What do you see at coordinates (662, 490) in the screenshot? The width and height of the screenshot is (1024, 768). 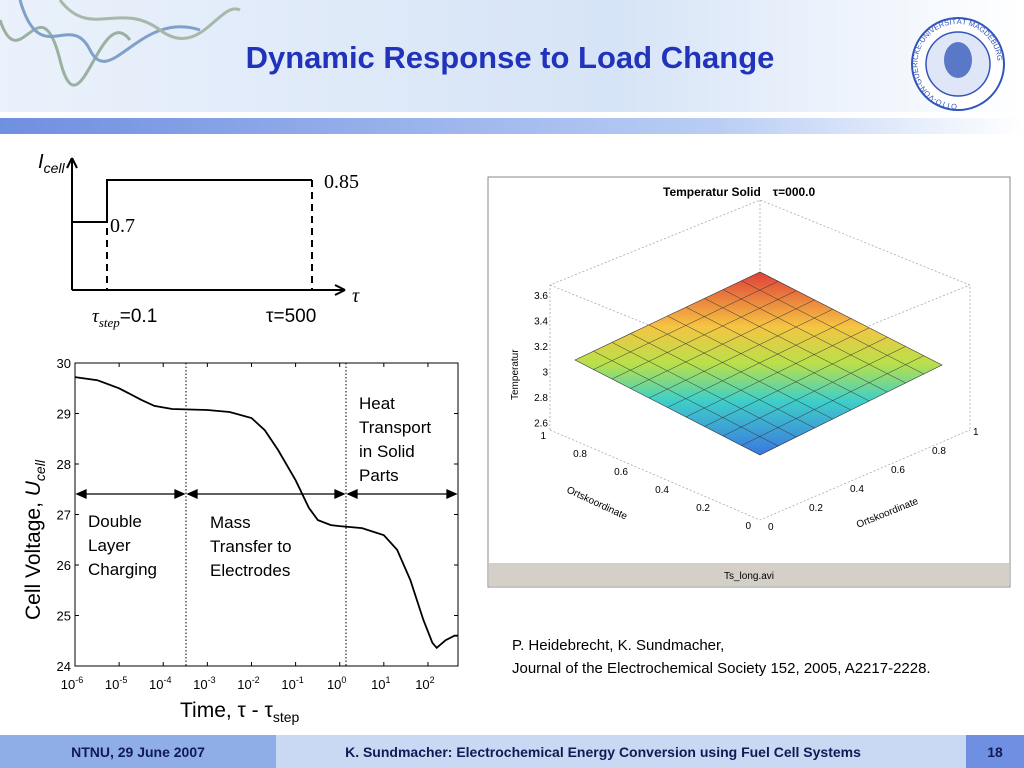 I see `x-tick-label: 0.4` at bounding box center [662, 490].